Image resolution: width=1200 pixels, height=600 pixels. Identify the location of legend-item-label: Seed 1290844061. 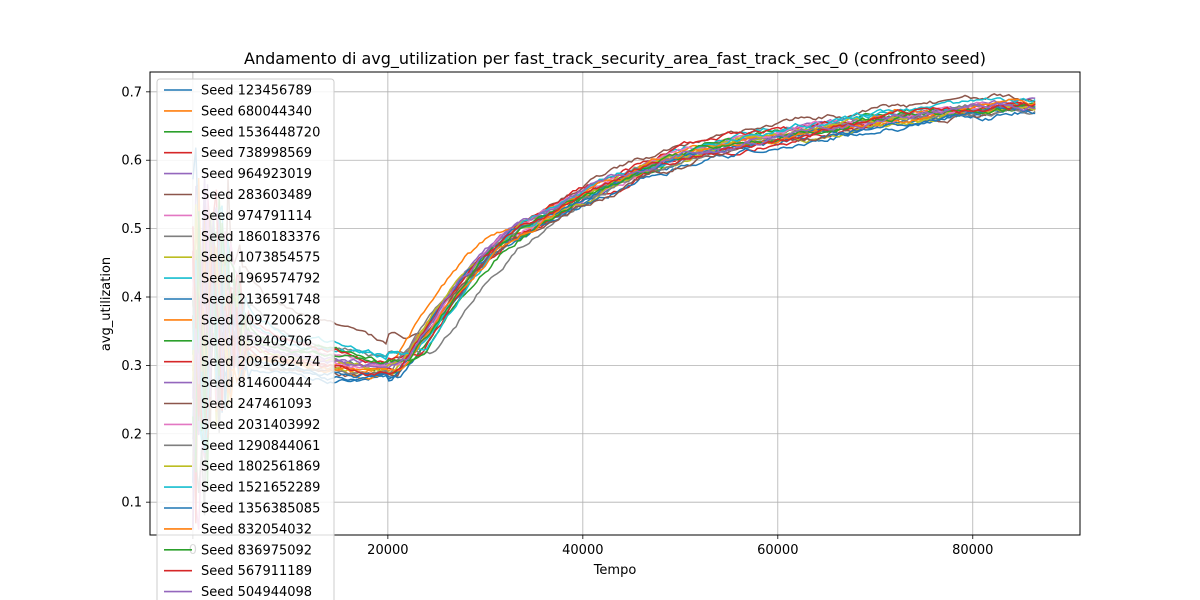
(260, 446).